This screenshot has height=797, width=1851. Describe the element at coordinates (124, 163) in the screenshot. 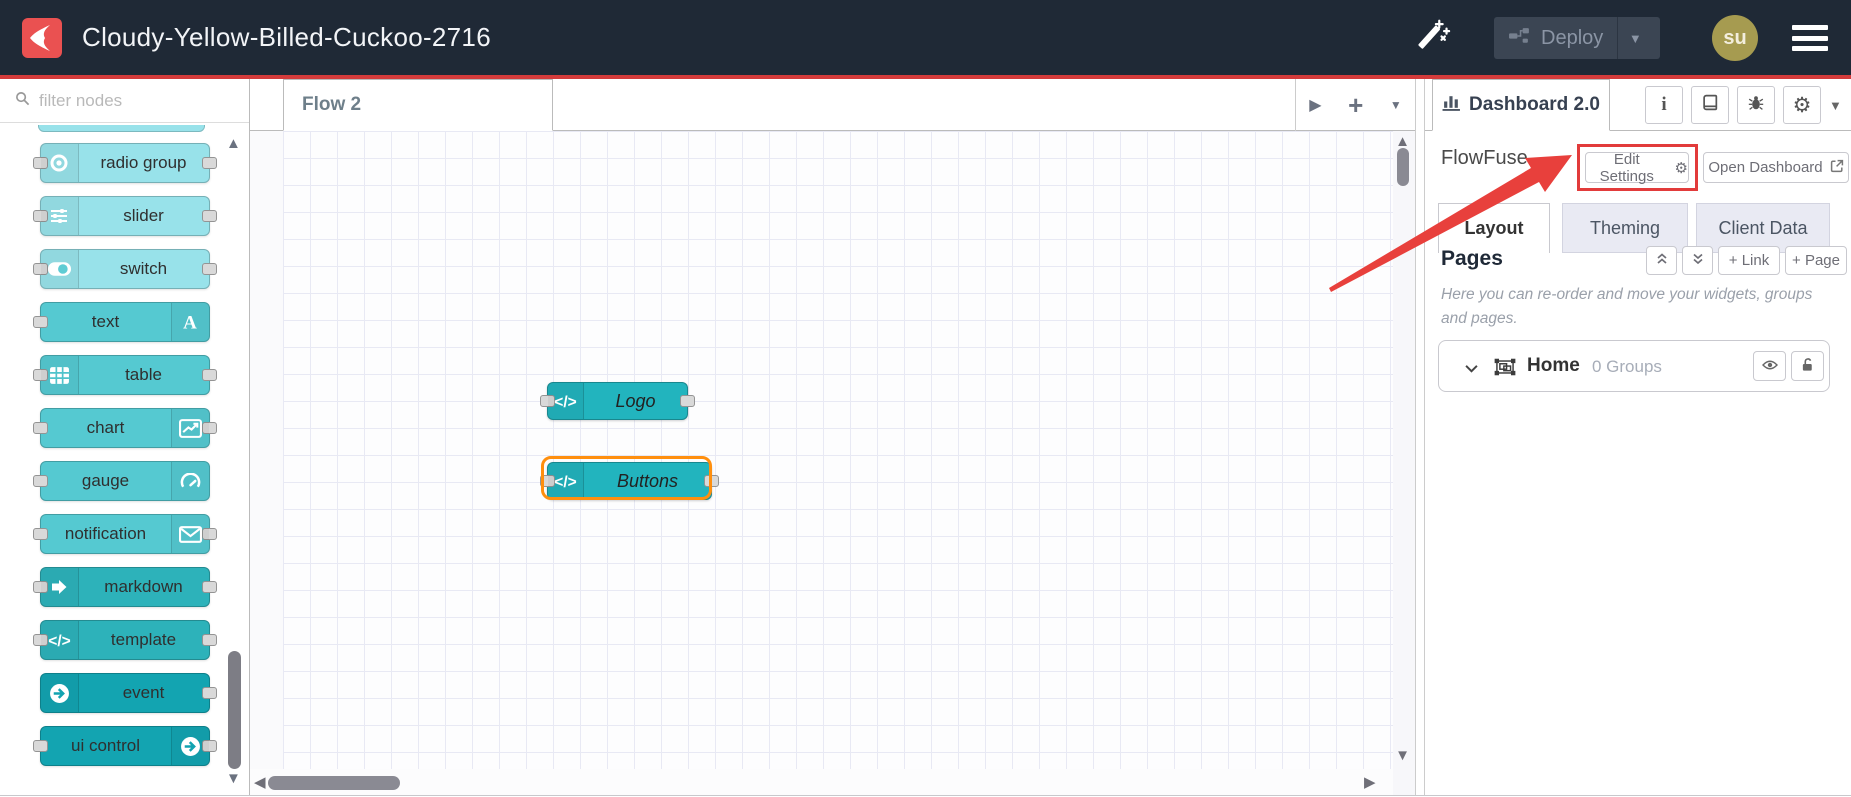

I see `palette-node-radio-group: radio group` at that location.